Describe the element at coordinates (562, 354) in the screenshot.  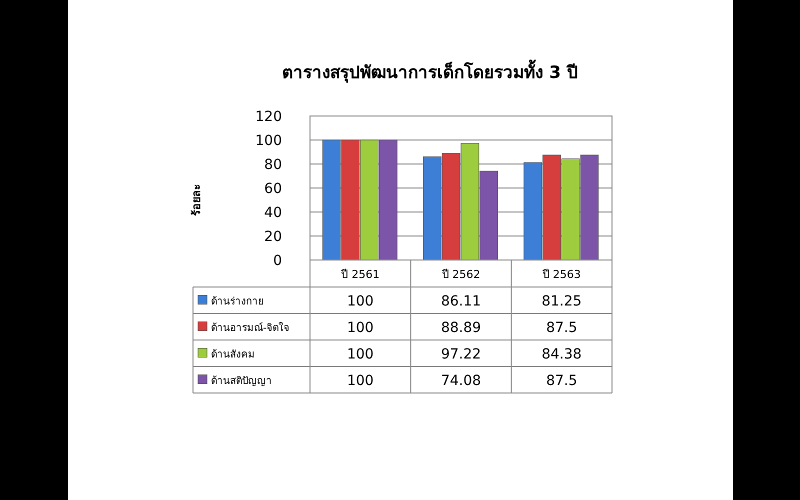
I see `data-label: 84.38` at that location.